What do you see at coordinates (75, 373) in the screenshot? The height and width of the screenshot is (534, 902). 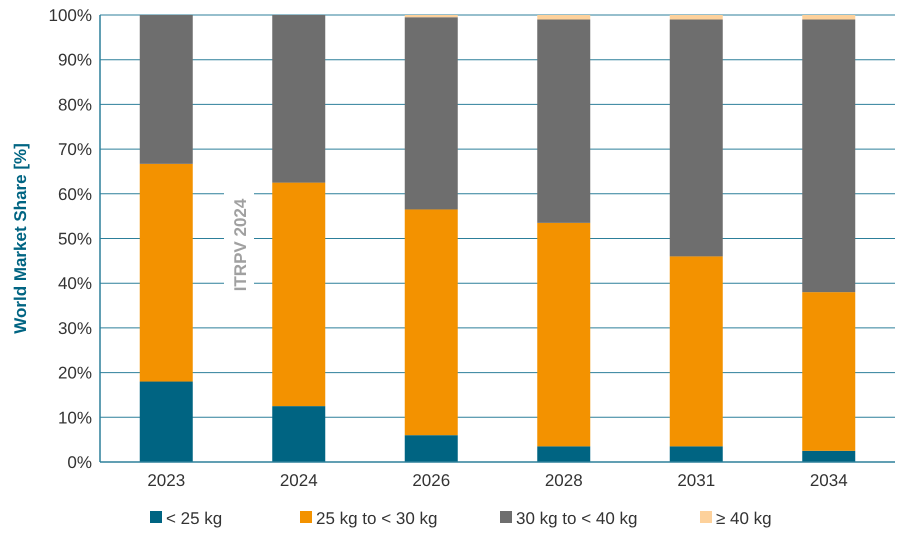 I see `y-tick-label: 20%` at bounding box center [75, 373].